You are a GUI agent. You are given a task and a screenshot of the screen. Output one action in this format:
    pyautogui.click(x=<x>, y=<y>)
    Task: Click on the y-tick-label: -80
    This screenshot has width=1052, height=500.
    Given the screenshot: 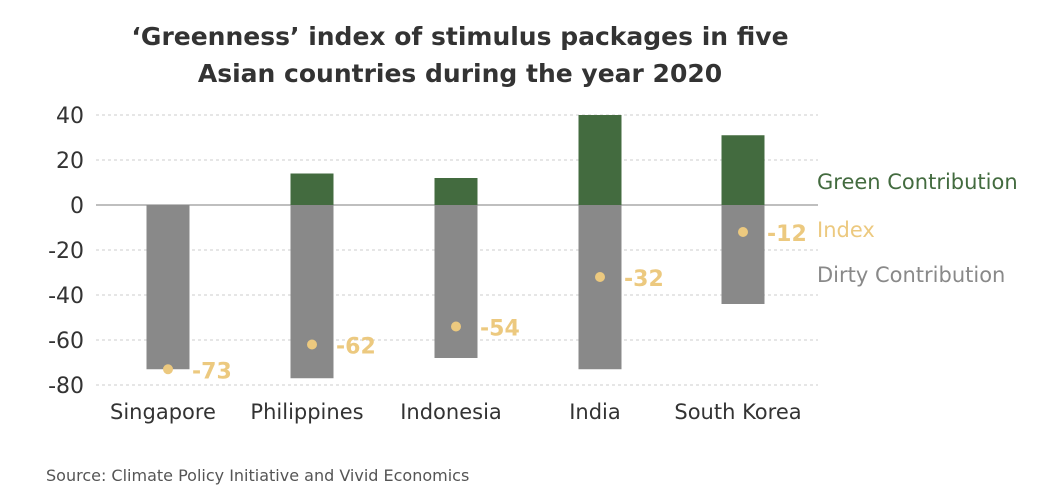 What is the action you would take?
    pyautogui.click(x=66, y=386)
    